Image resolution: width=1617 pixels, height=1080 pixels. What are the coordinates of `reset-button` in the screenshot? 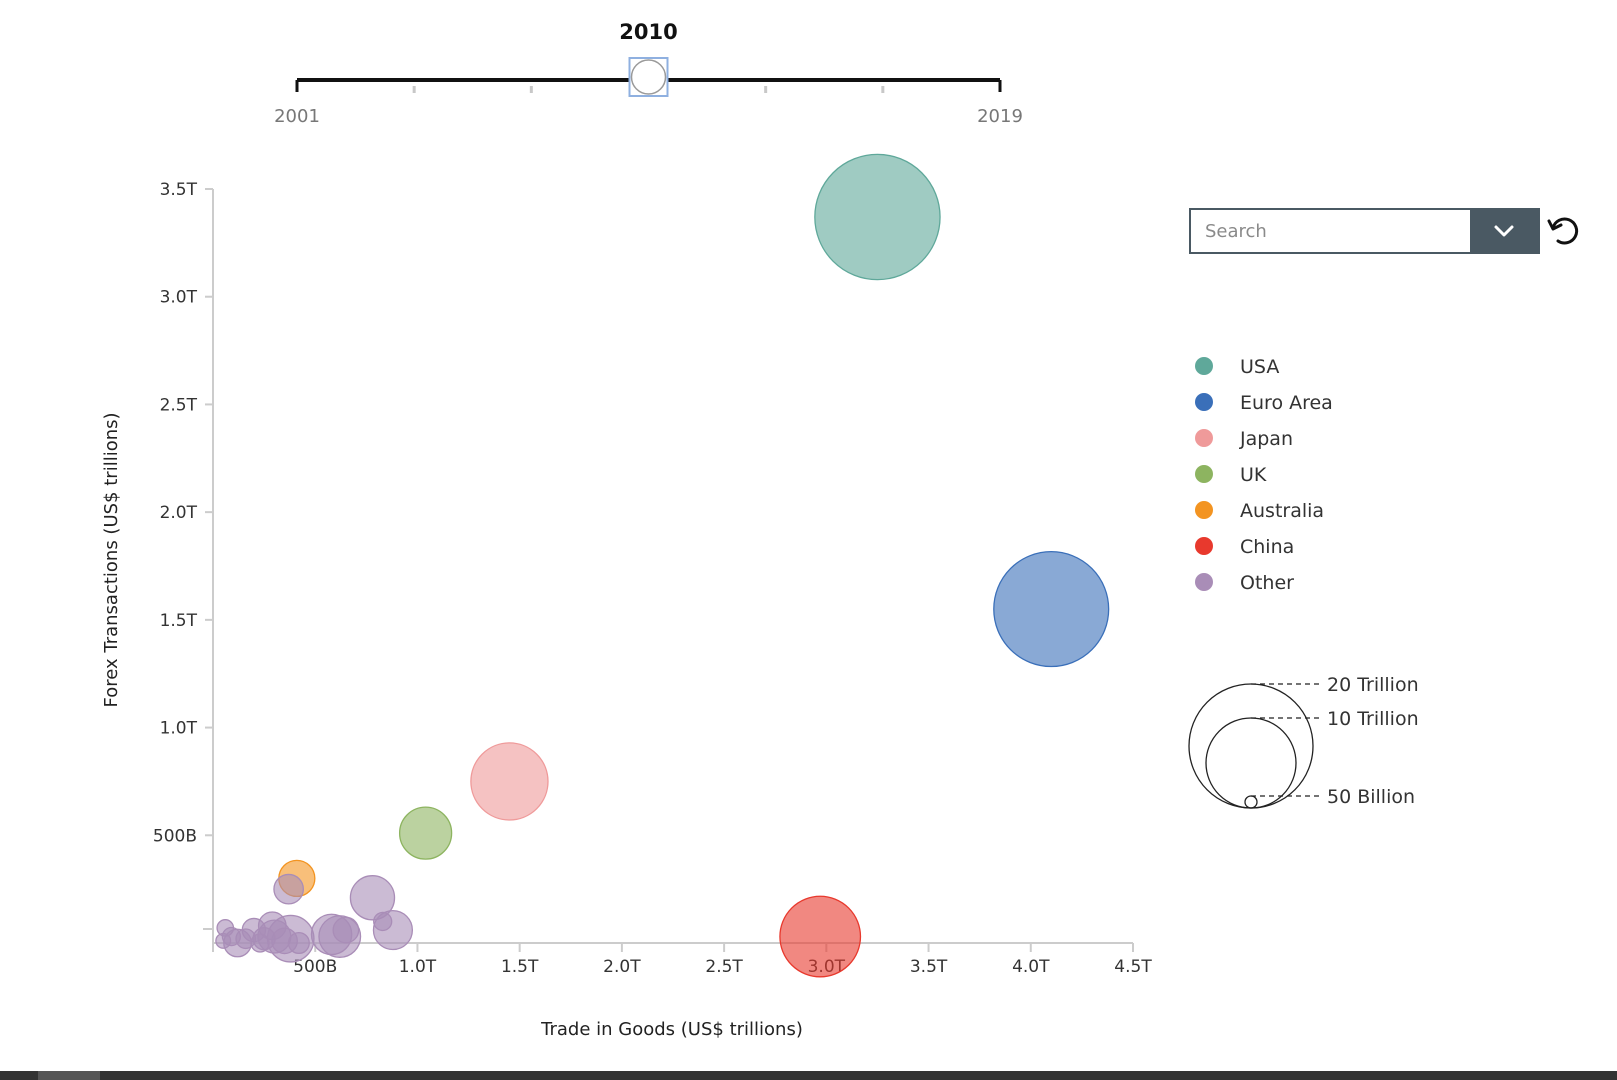 It's located at (1564, 231).